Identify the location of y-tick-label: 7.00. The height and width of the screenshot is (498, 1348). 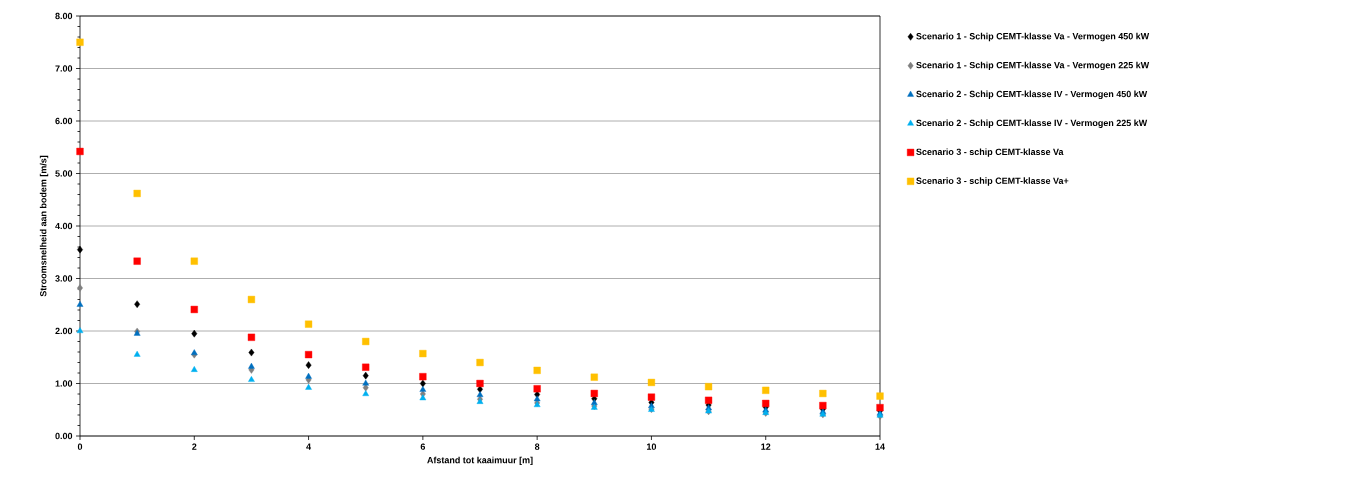
(64, 68).